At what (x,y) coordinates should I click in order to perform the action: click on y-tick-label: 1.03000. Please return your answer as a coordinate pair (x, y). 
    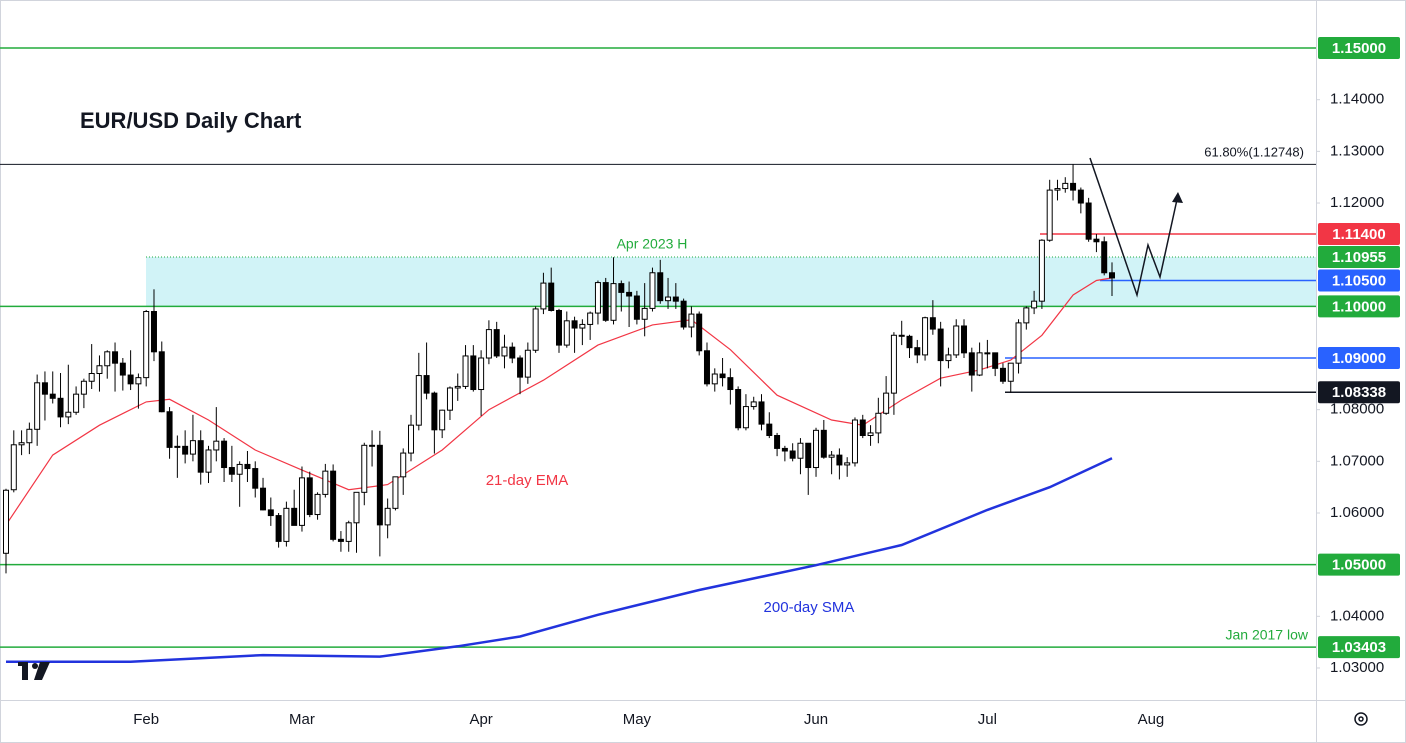
    Looking at the image, I should click on (1357, 667).